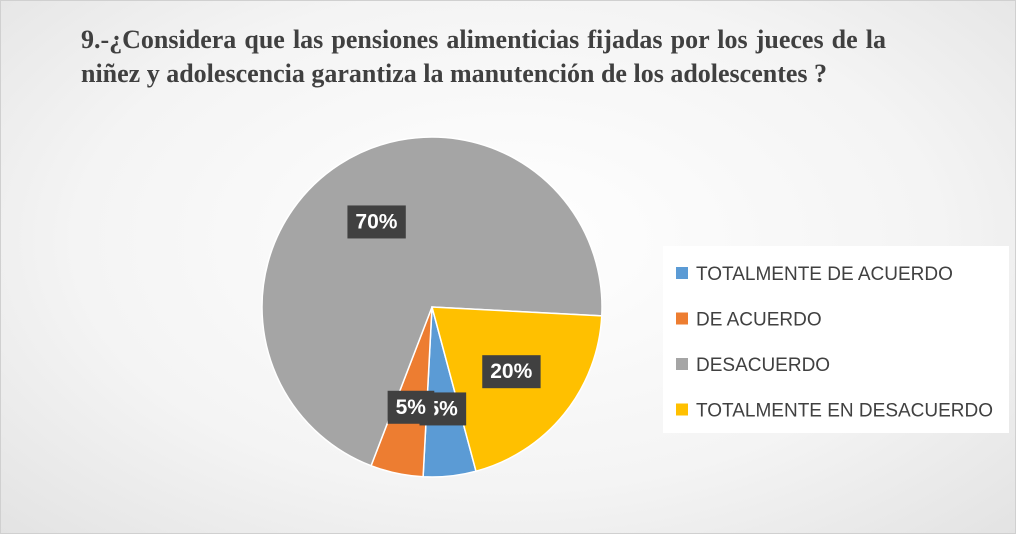  I want to click on data-label: 70%, so click(376, 221).